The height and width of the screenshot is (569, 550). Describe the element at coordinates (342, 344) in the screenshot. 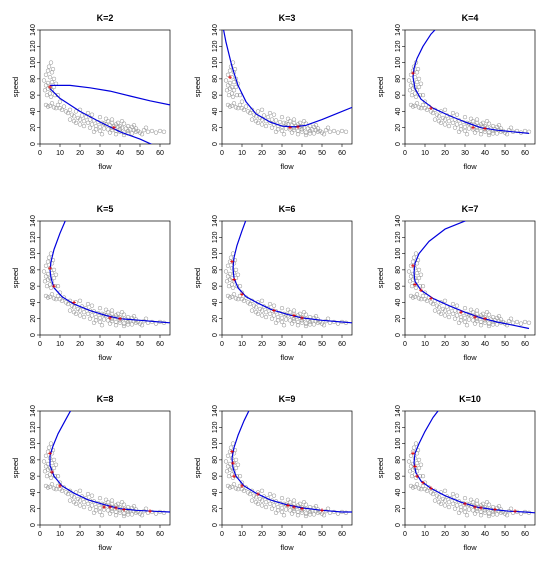

I see `x-tick-label: 60` at that location.